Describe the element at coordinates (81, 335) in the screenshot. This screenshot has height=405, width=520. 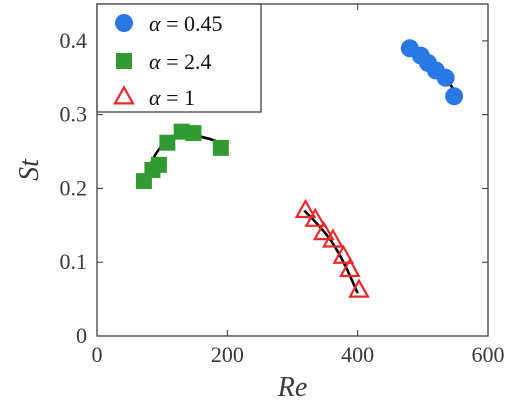
I see `y-tick-label: 0` at that location.